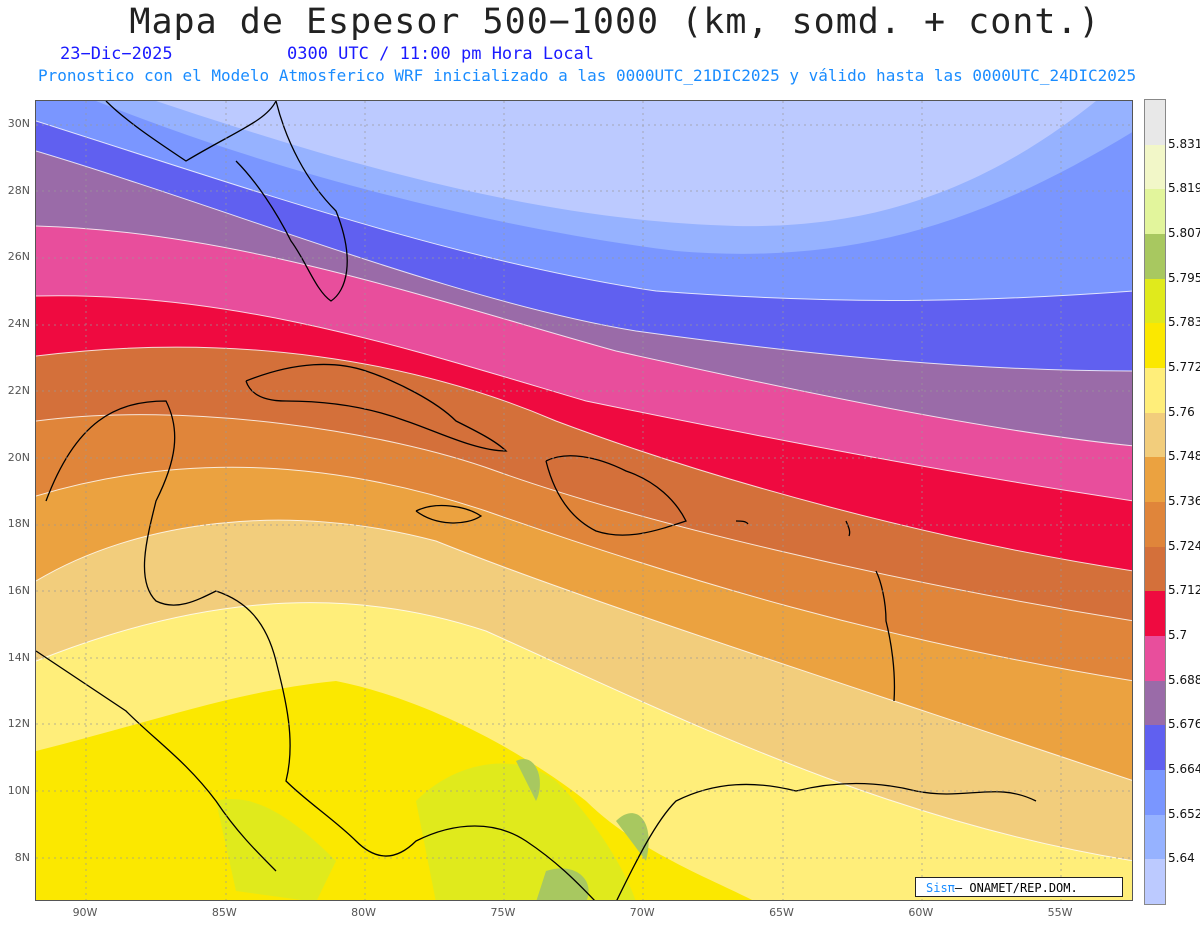 This screenshot has height=927, width=1200. I want to click on lat-label: 14N, so click(18, 657).